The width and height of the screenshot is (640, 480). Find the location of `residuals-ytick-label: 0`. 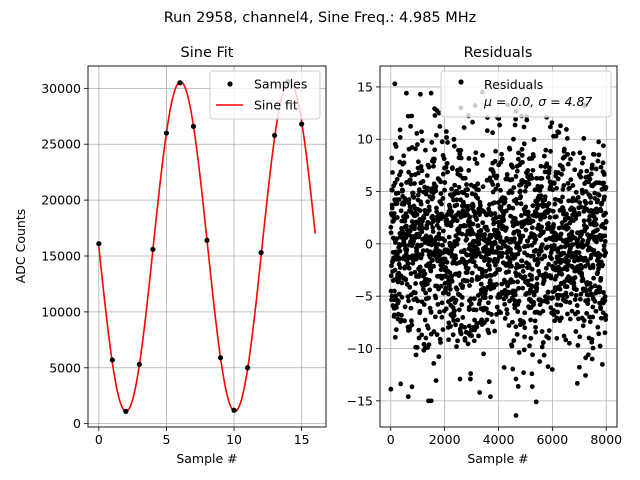

residuals-ytick-label: 0 is located at coordinates (369, 243).